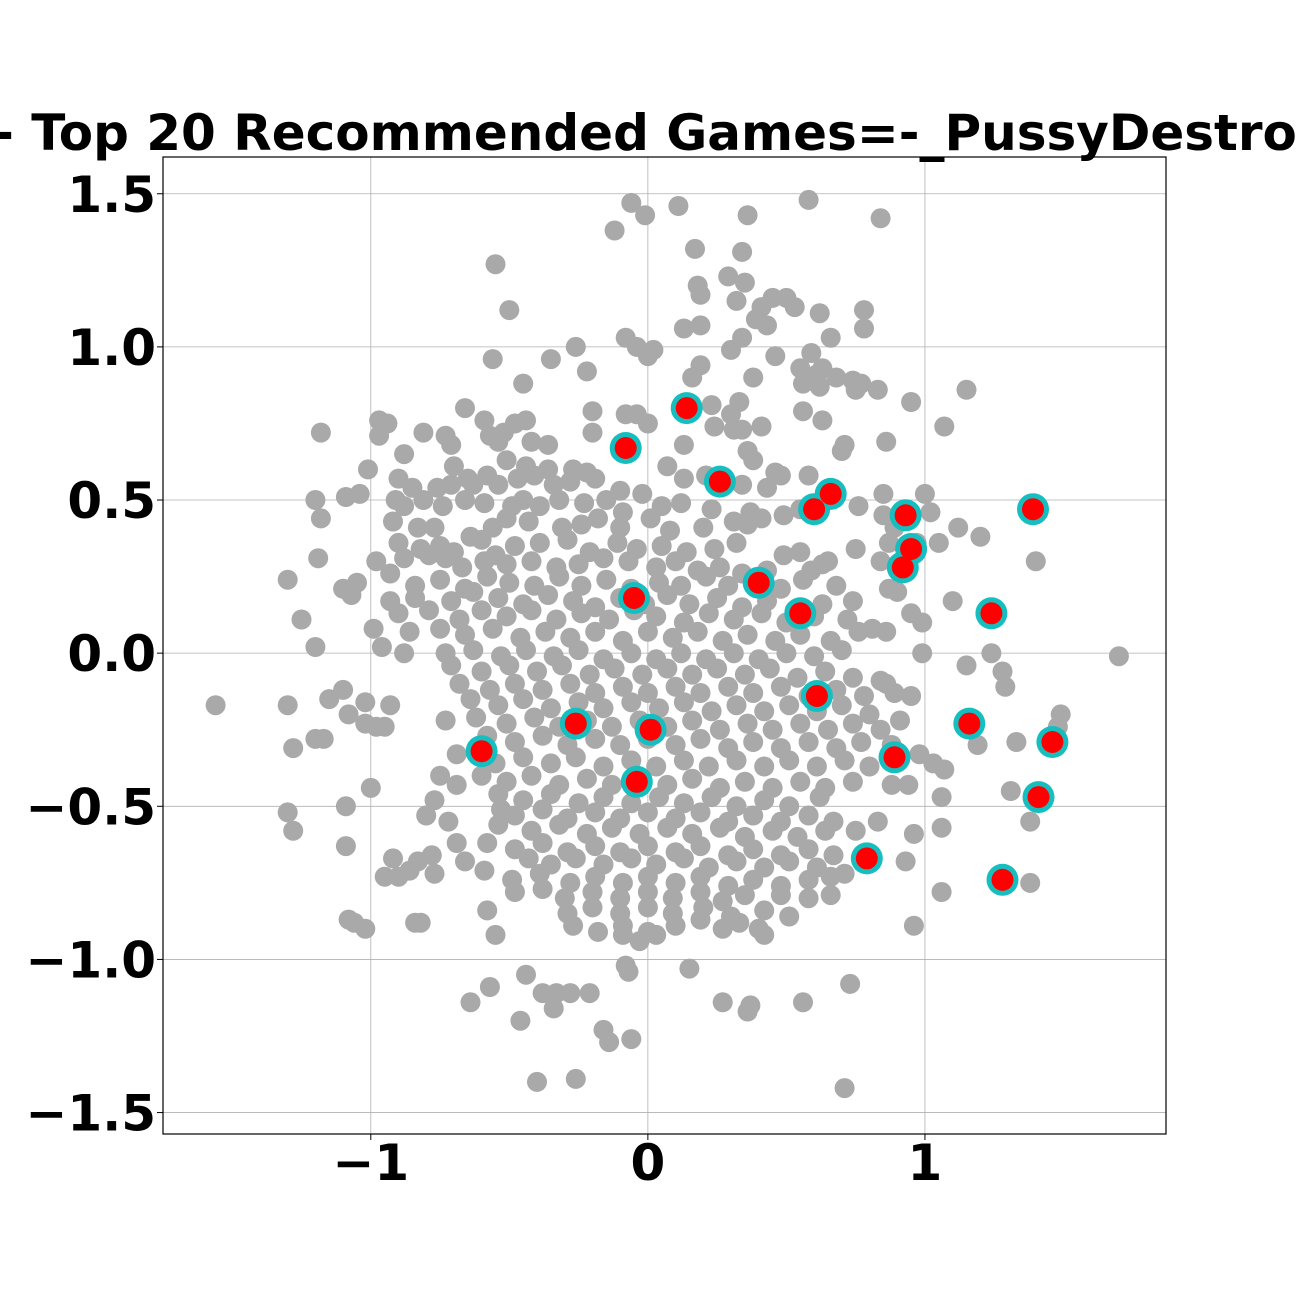  Describe the element at coordinates (111, 195) in the screenshot. I see `y-tick-label: 1.5` at that location.